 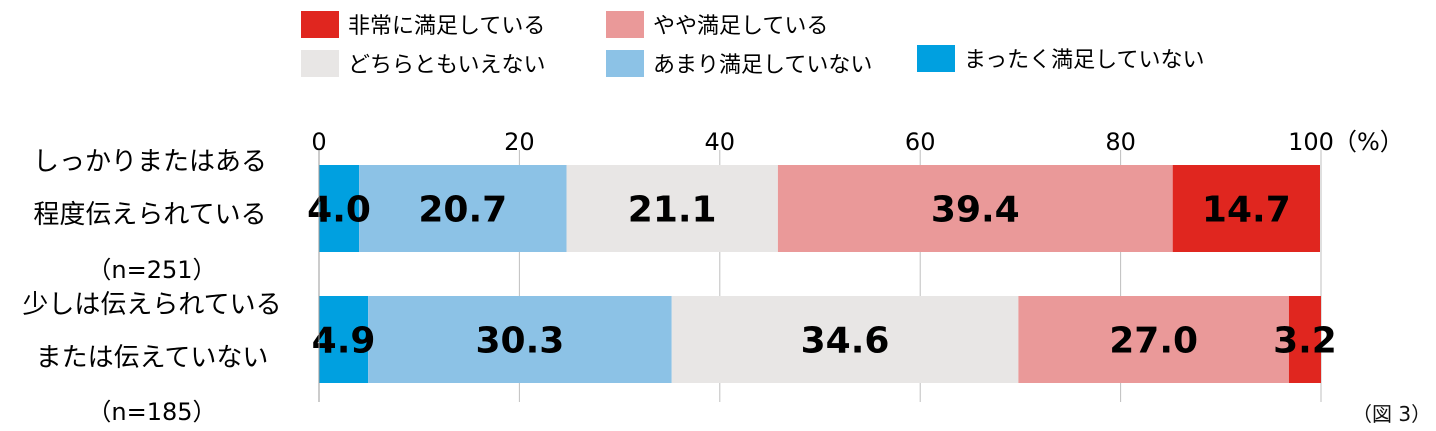 What do you see at coordinates (1120, 142) in the screenshot?
I see `tick-label: 80` at bounding box center [1120, 142].